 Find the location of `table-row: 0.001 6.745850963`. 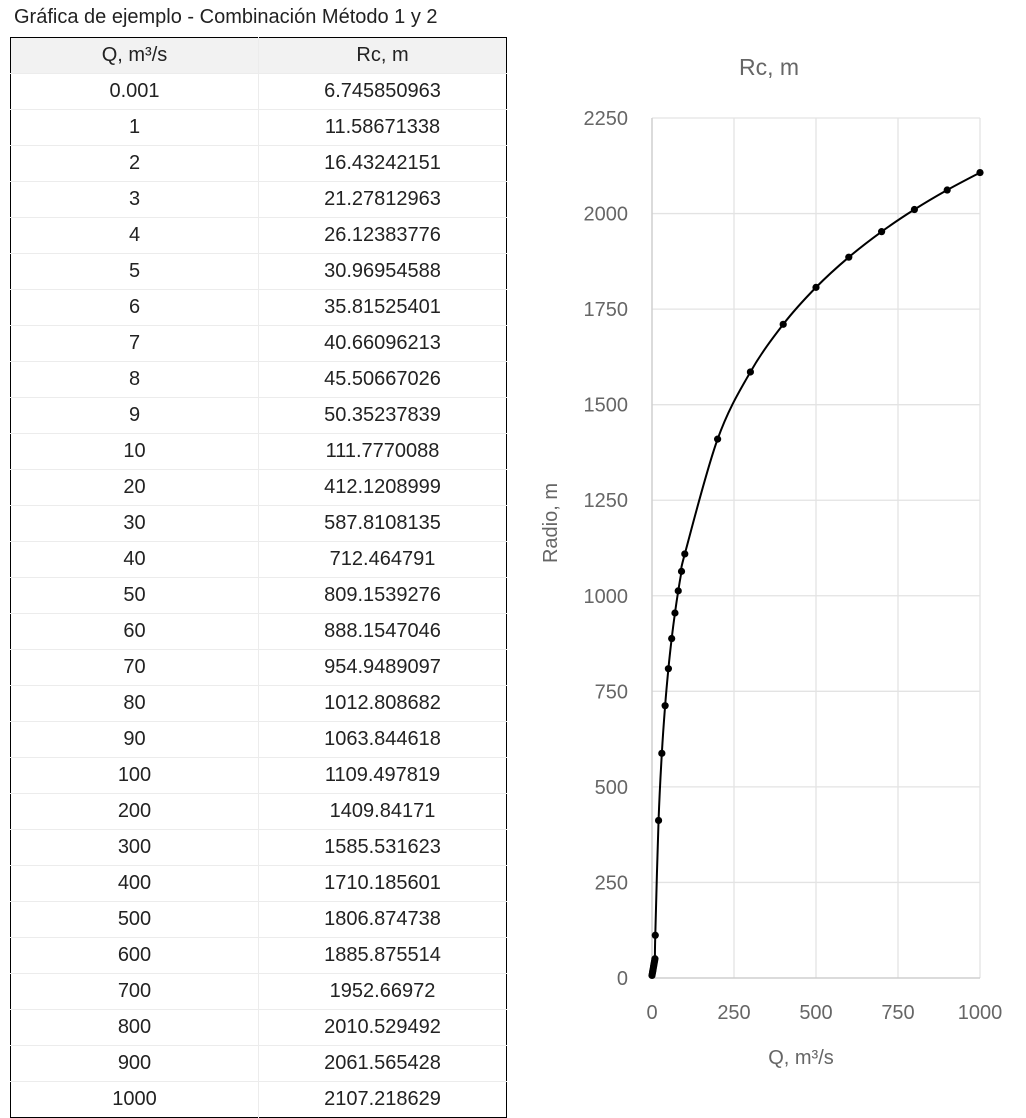

table-row: 0.001 6.745850963 is located at coordinates (258, 91).